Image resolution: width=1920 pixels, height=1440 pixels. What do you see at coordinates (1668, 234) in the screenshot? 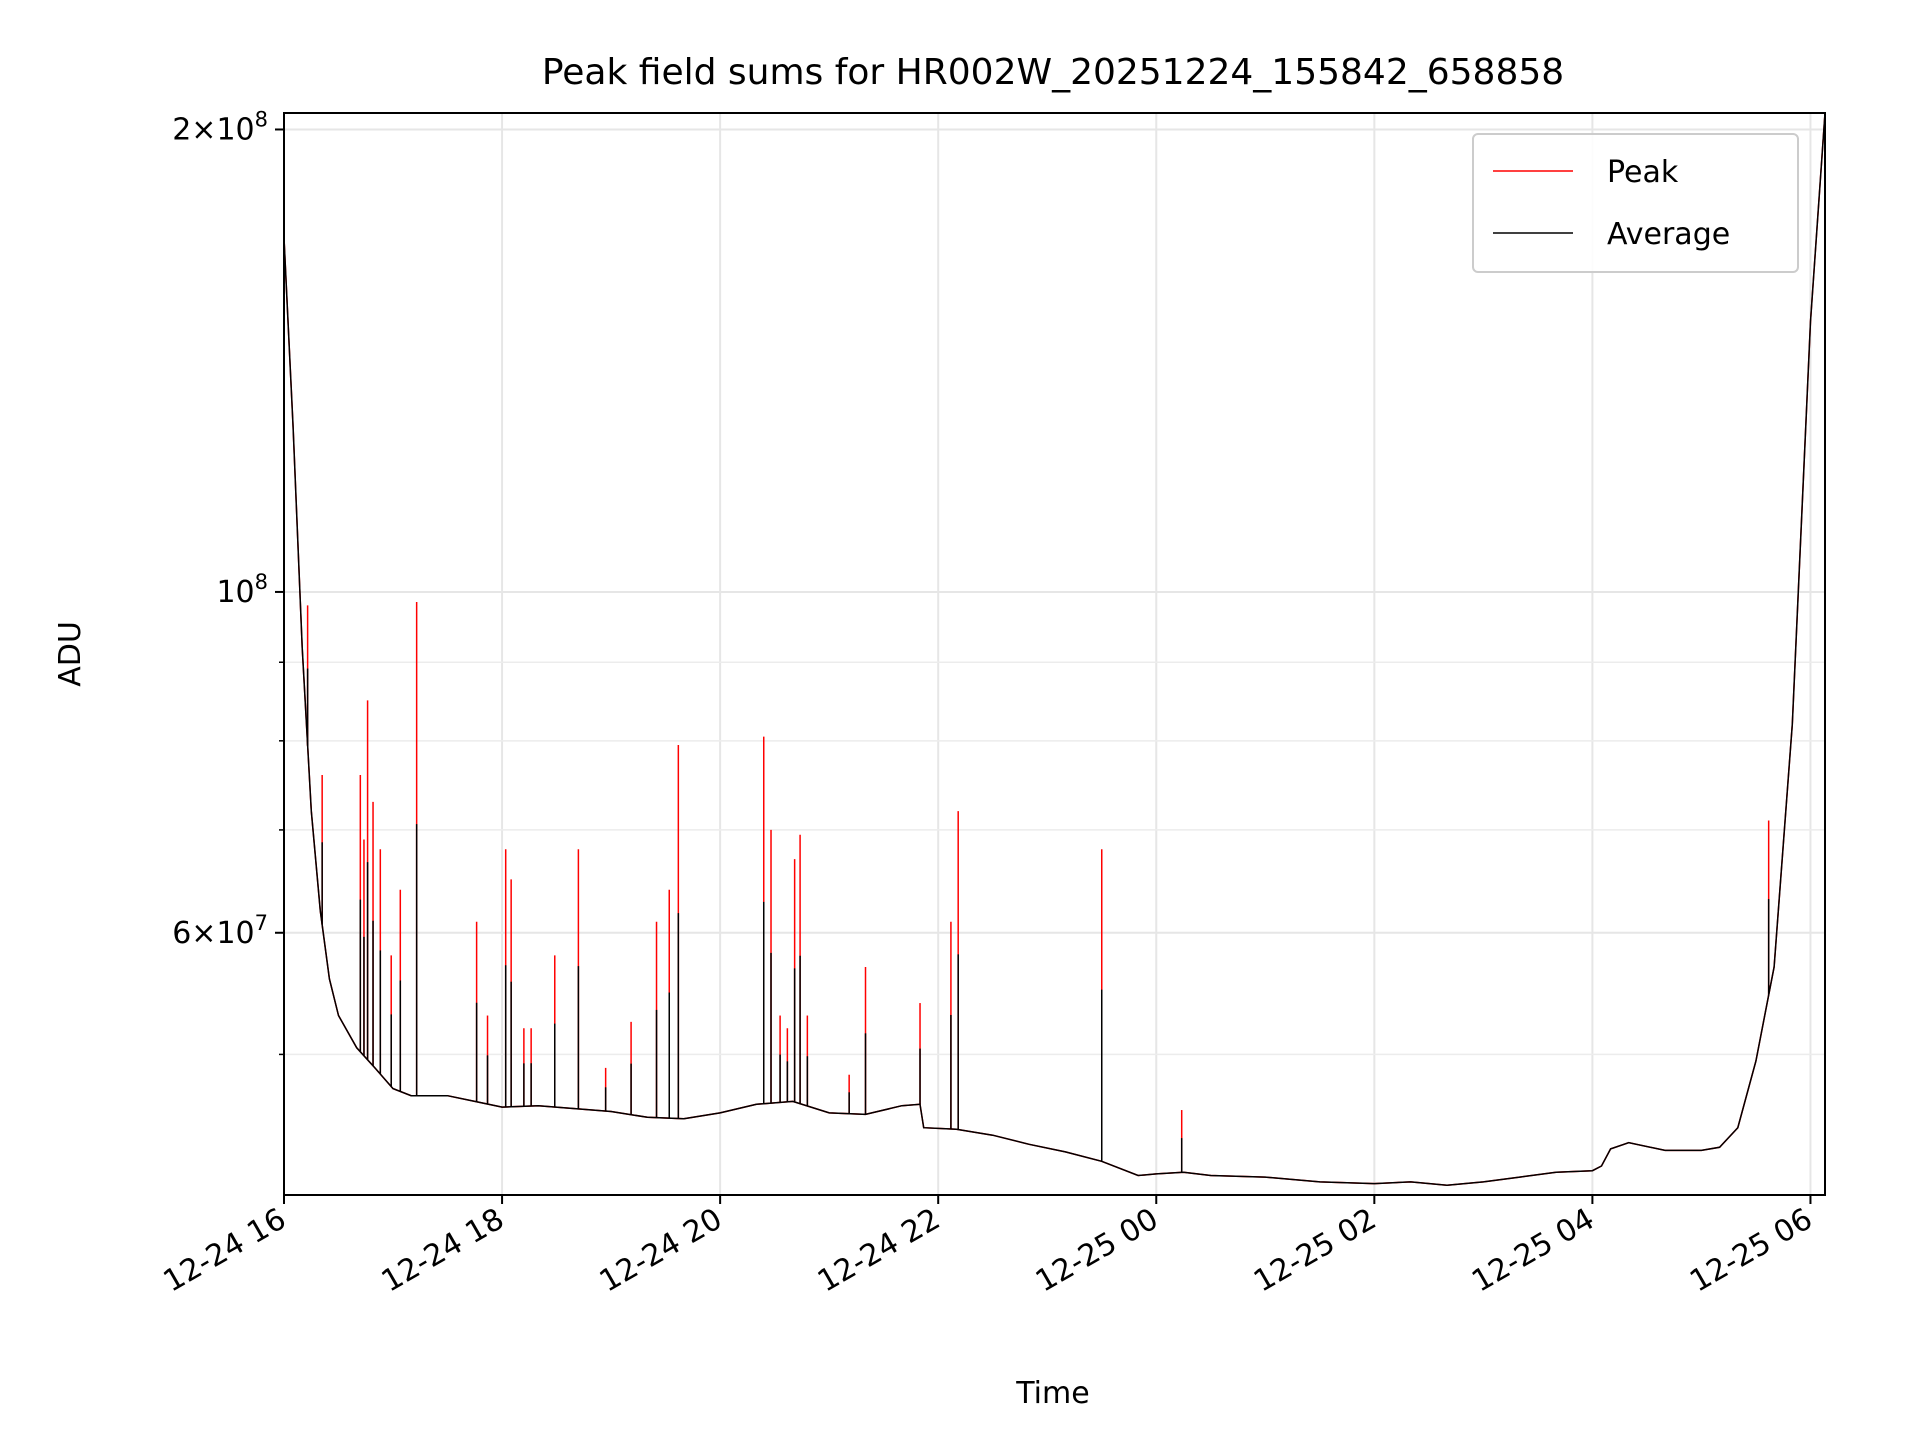
I see `legend-label-average: Average` at bounding box center [1668, 234].